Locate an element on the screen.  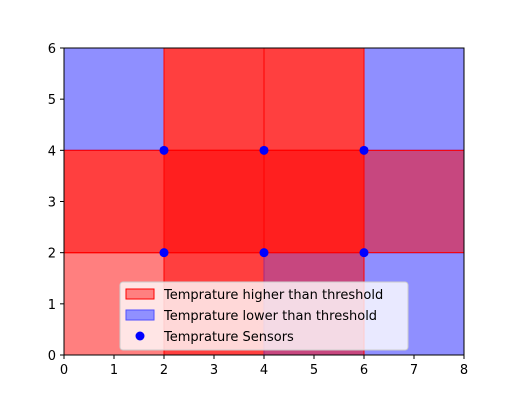
x-tick-label-8: 8 is located at coordinates (464, 370).